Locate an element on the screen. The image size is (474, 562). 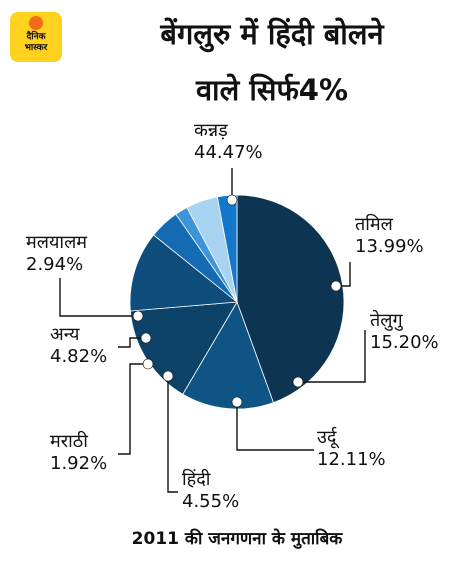
slice-name: मलयालम is located at coordinates (57, 242).